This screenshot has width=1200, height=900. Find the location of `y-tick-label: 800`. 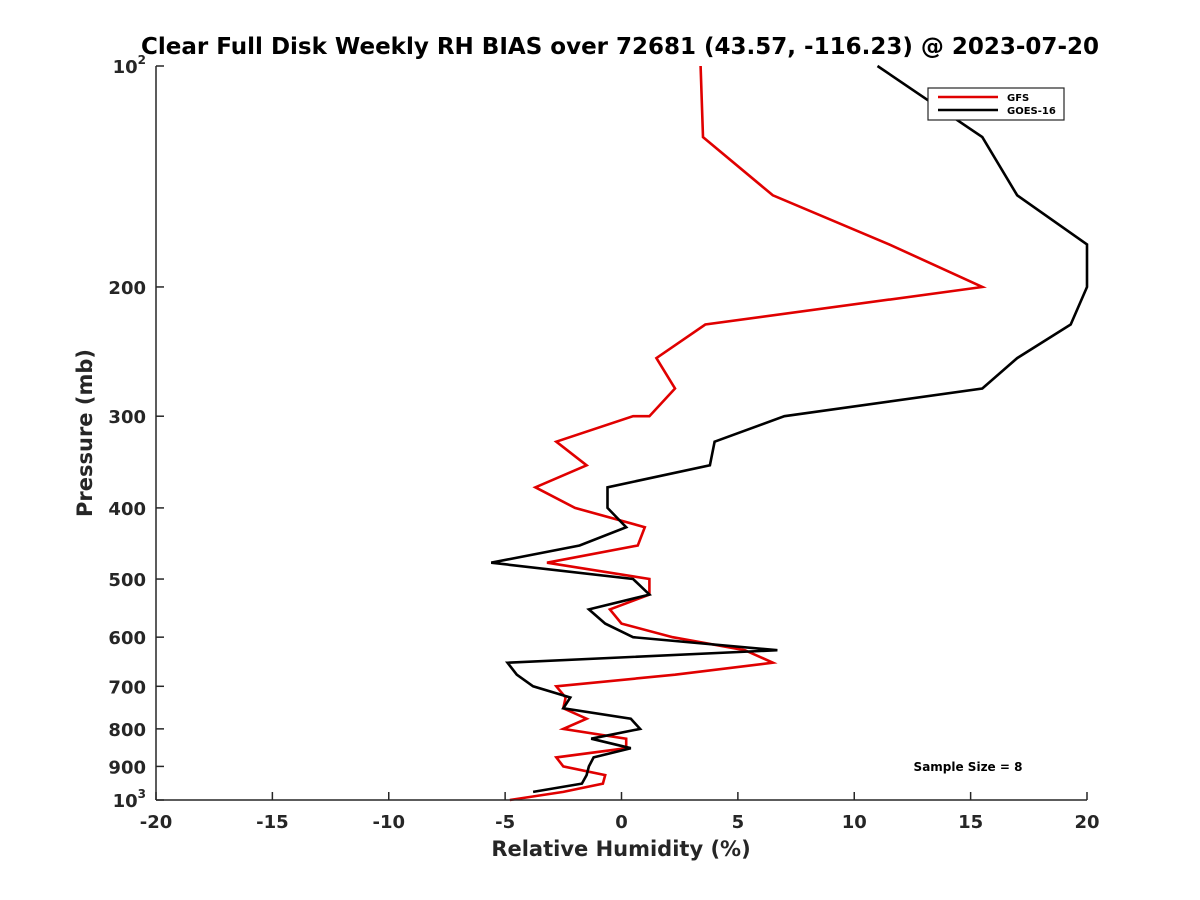

y-tick-label: 800 is located at coordinates (127, 730).